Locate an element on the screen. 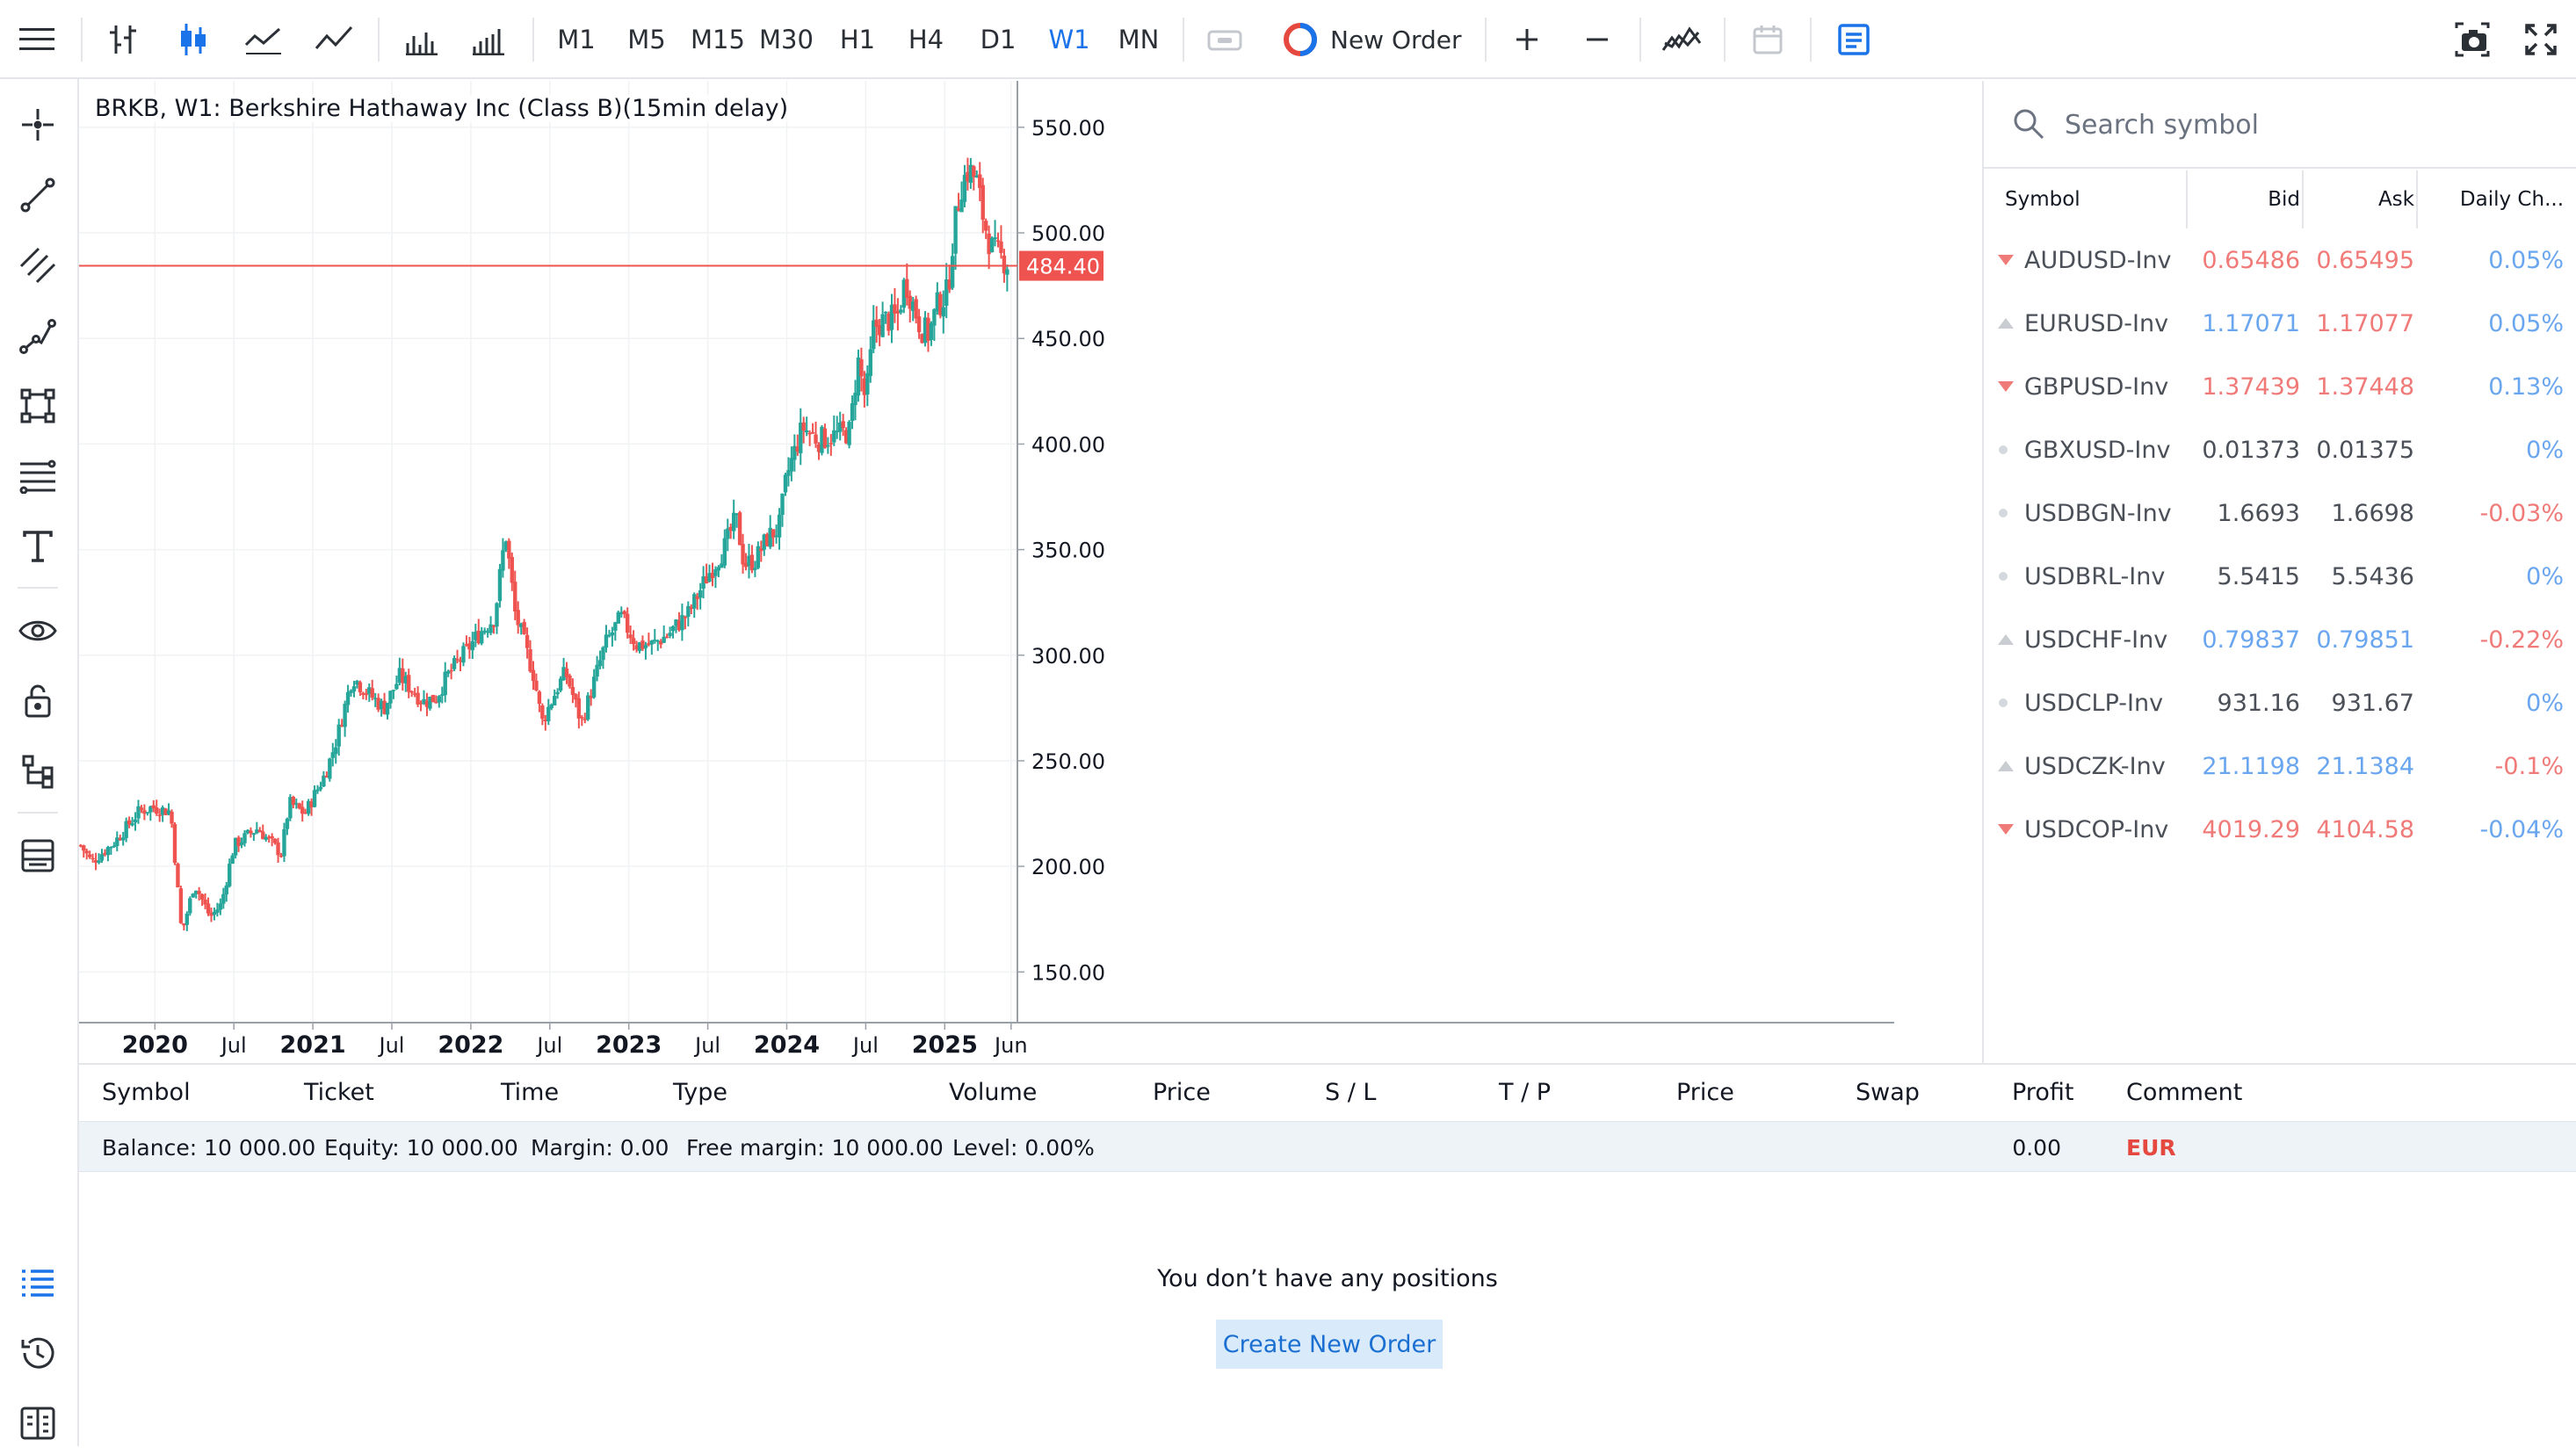 The width and height of the screenshot is (2576, 1454). area-chart-type-icon is located at coordinates (263, 39).